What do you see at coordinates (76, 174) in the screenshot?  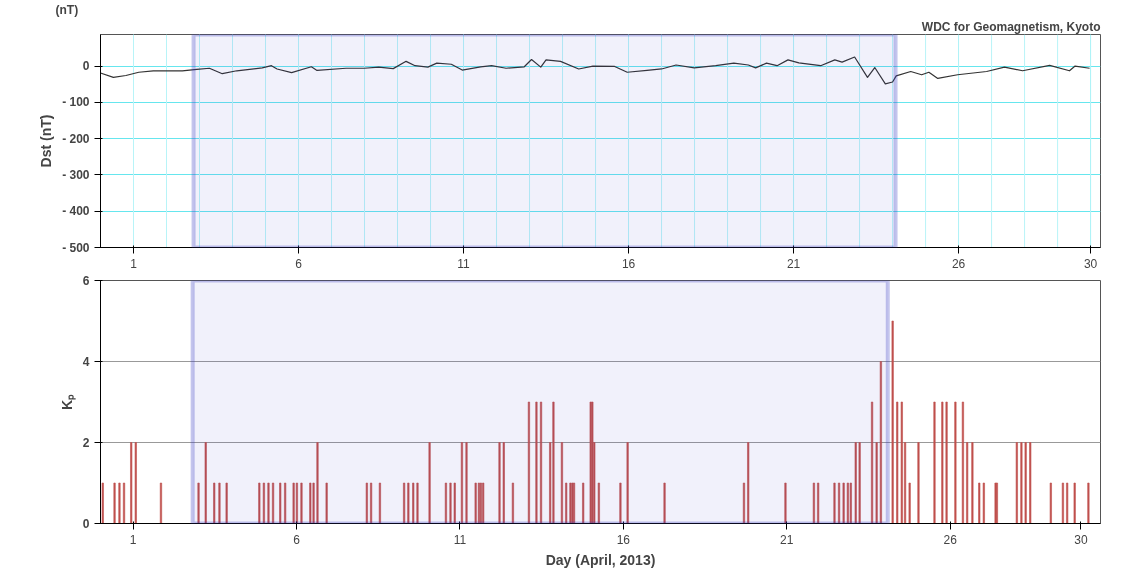 I see `y-tick-label: - 300` at bounding box center [76, 174].